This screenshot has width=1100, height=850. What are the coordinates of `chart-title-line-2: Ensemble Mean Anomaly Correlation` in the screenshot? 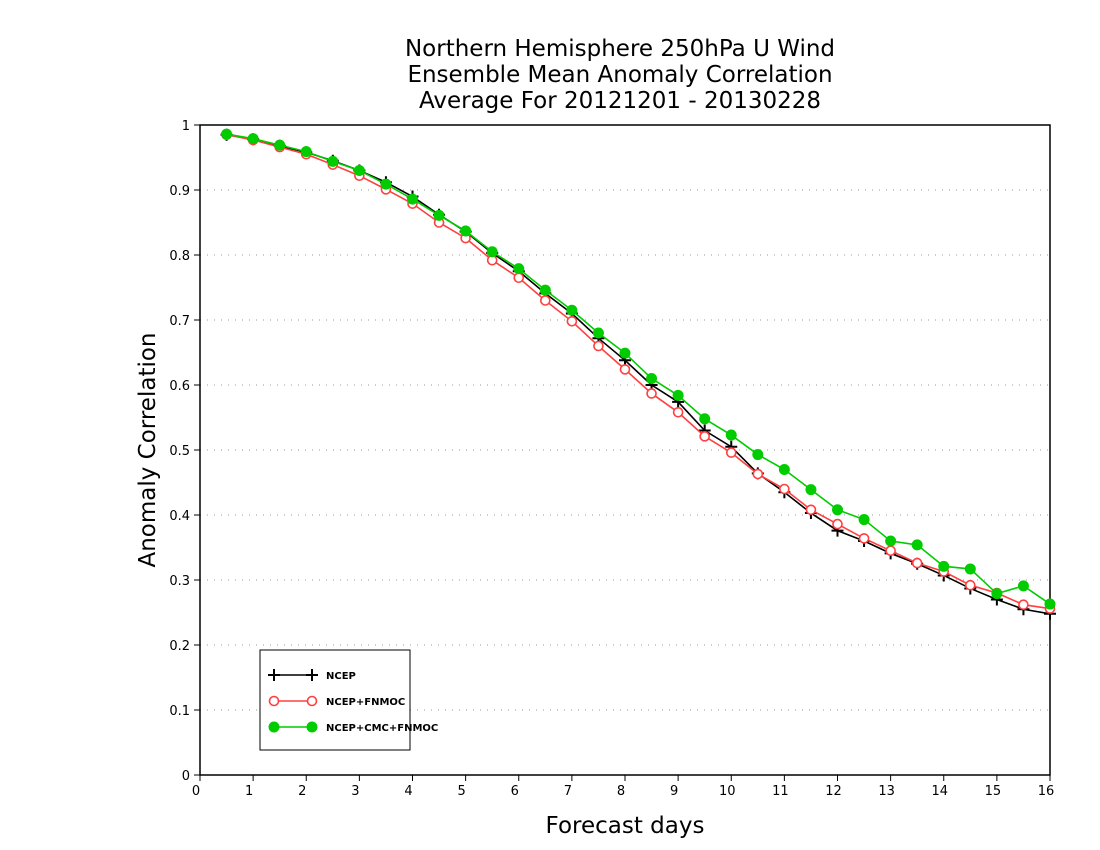 It's located at (620, 75).